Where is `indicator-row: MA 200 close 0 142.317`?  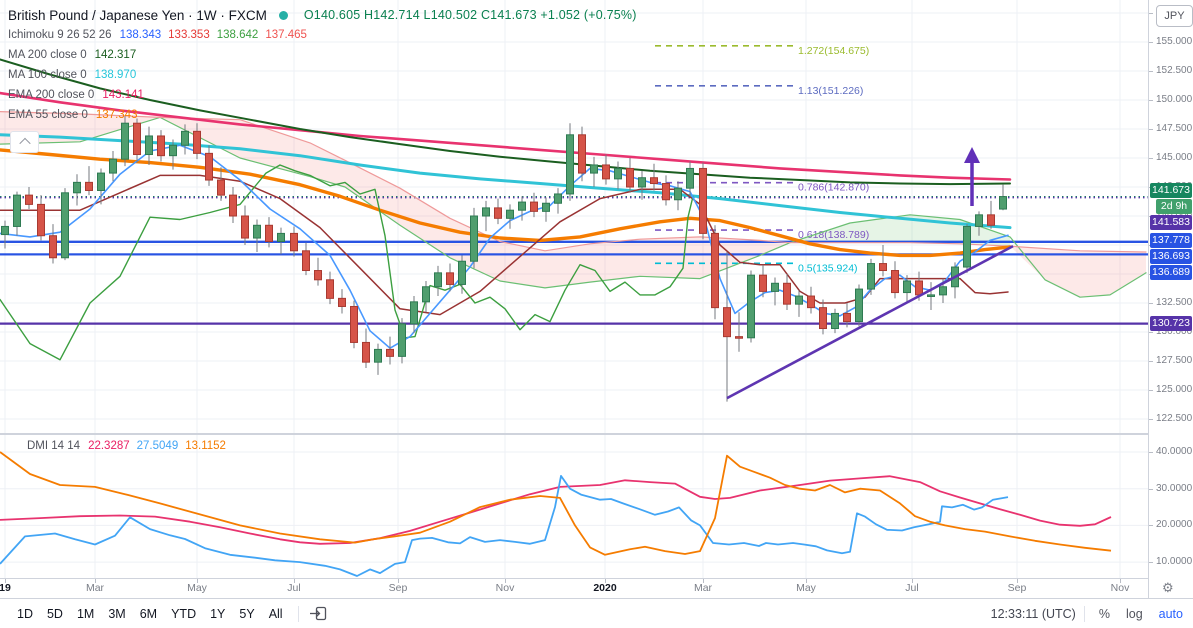
indicator-row: MA 200 close 0 142.317 is located at coordinates (322, 55).